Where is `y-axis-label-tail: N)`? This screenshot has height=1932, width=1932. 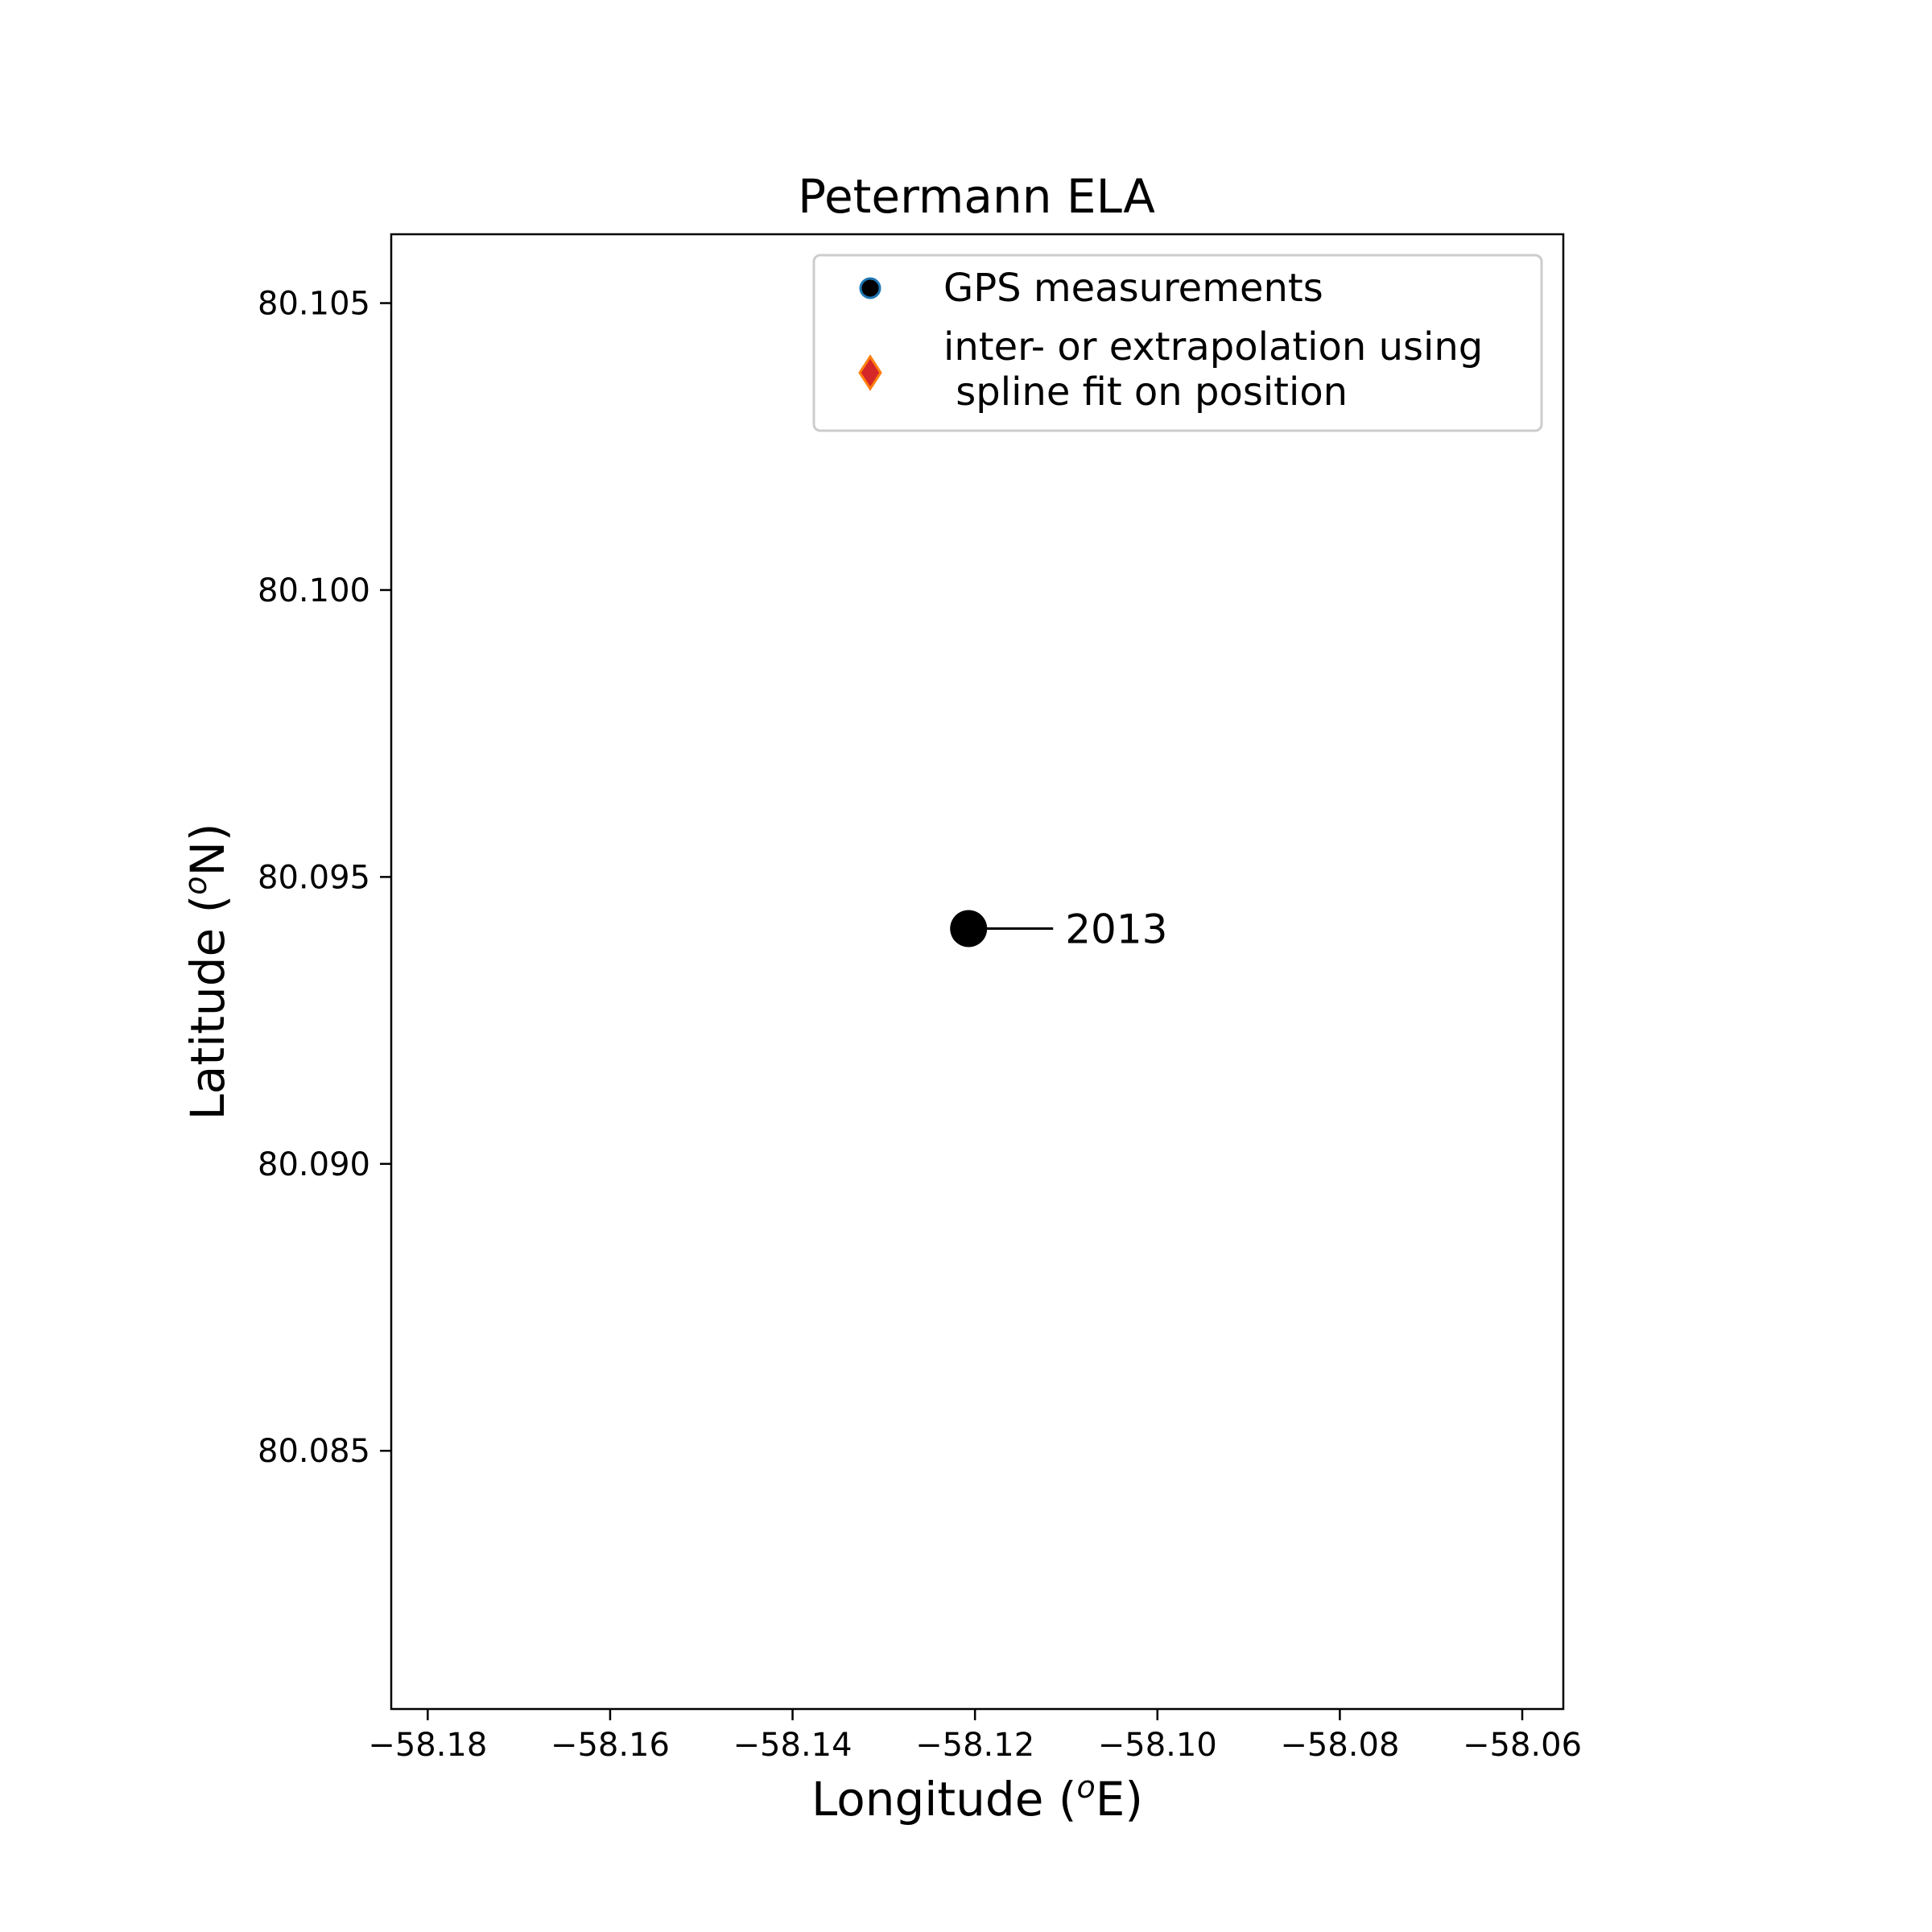 y-axis-label-tail: N) is located at coordinates (207, 849).